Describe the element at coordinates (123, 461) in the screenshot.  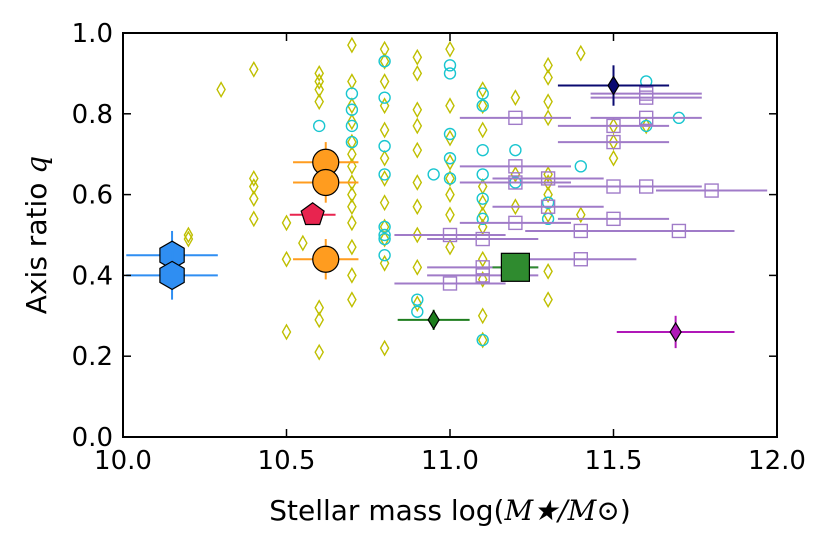
I see `x-tick-label-0: 10.0` at that location.